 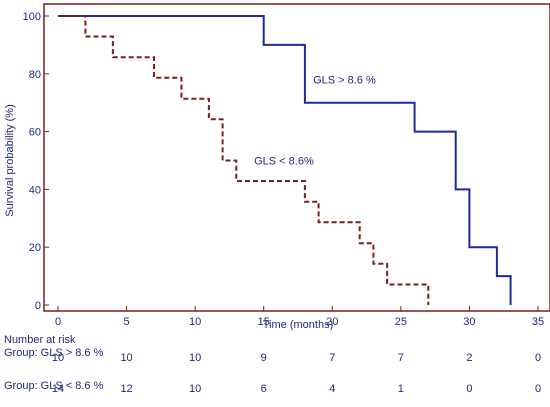 I want to click on x-tick-label-5: 5, so click(x=127, y=322).